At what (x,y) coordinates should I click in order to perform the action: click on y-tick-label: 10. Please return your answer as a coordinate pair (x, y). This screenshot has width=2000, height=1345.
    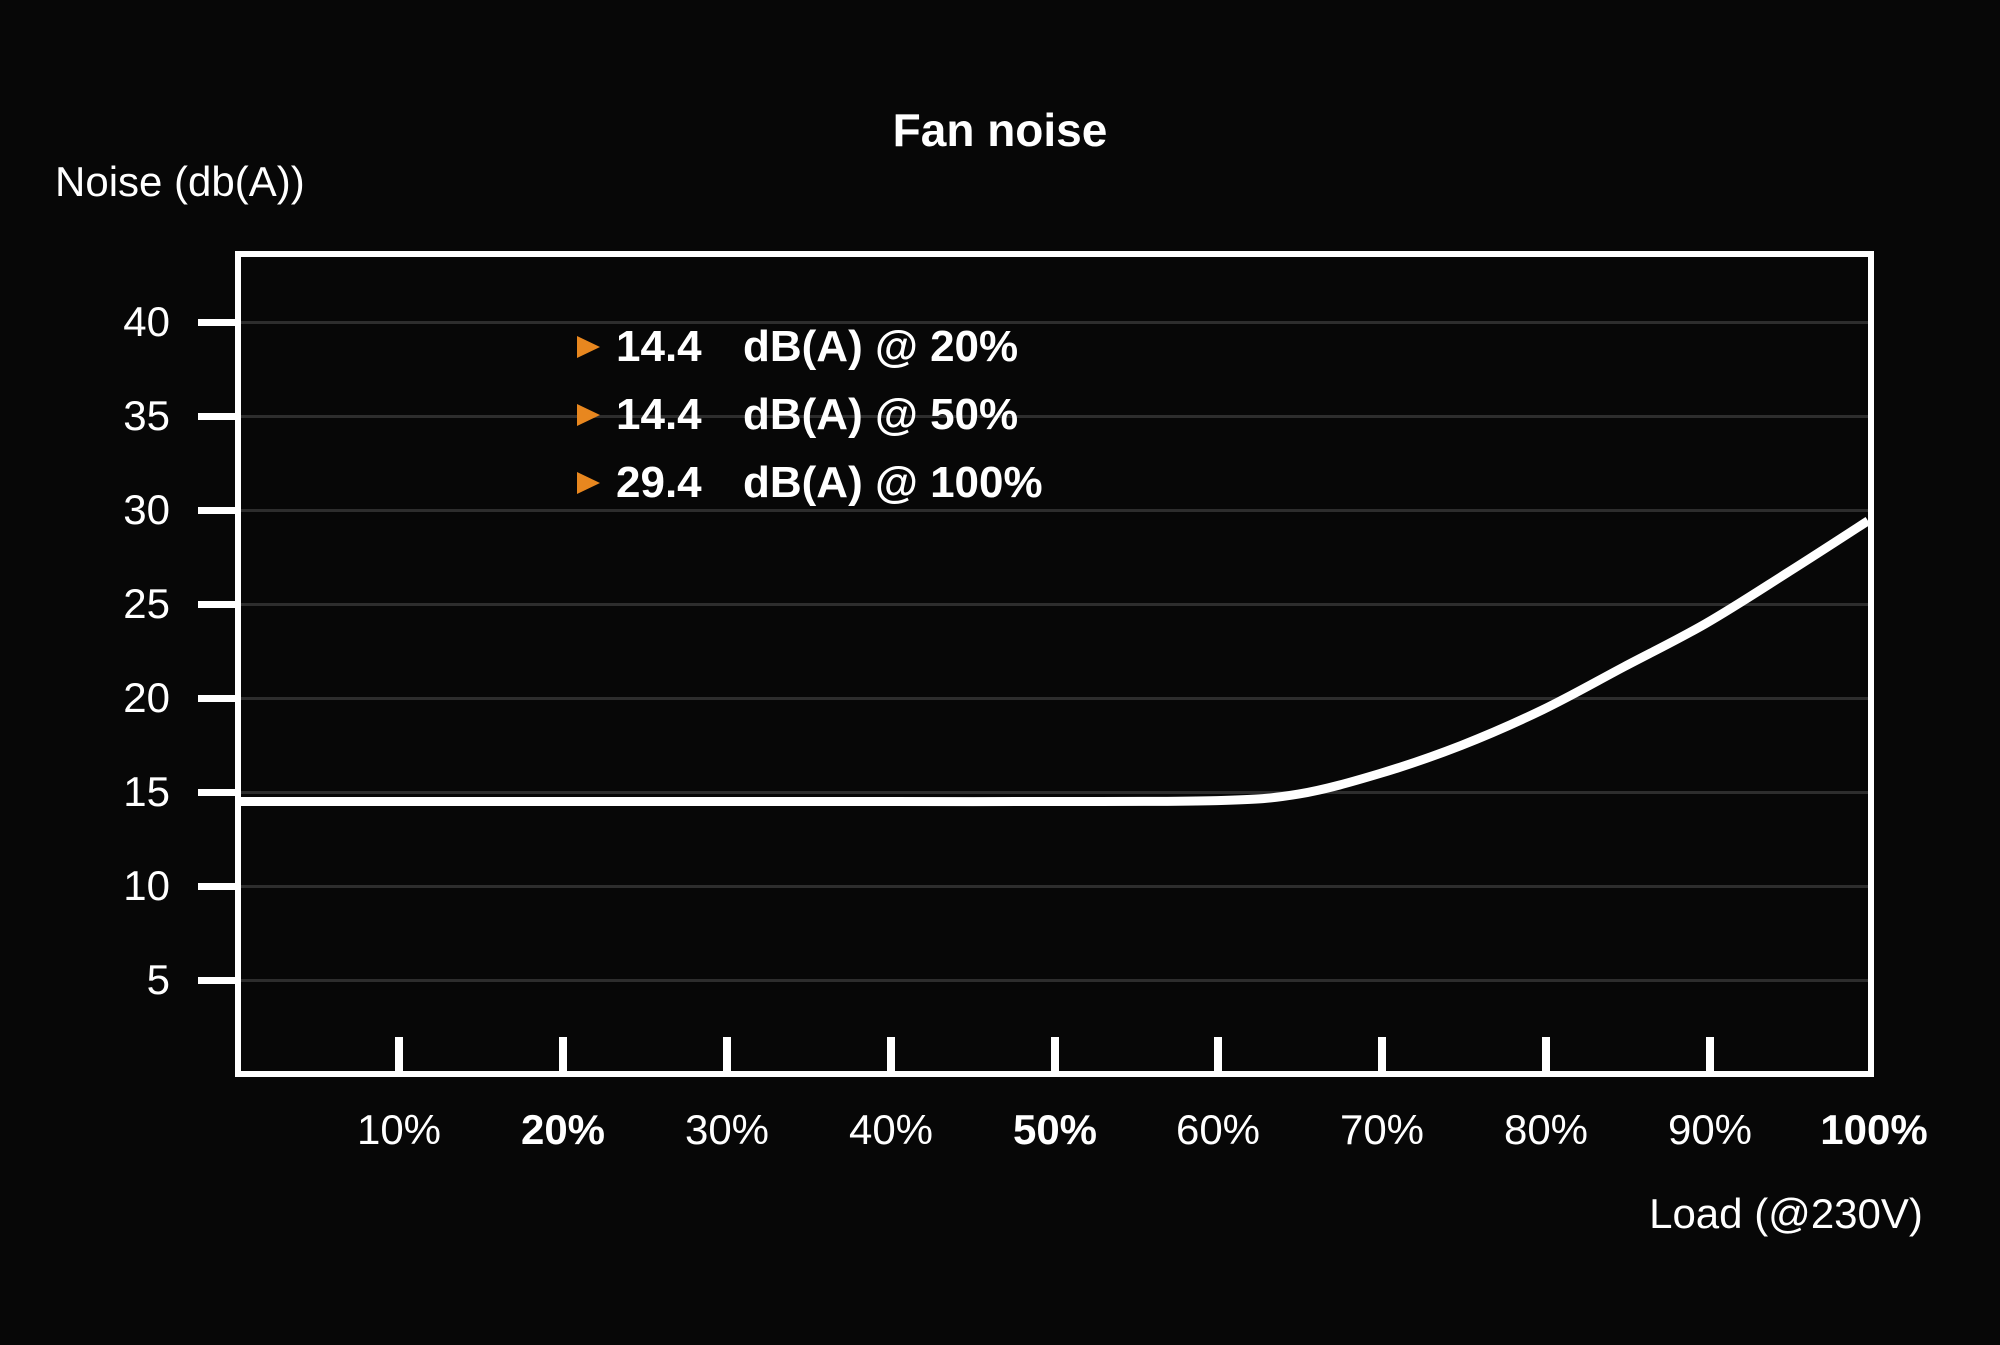
    Looking at the image, I should click on (146, 885).